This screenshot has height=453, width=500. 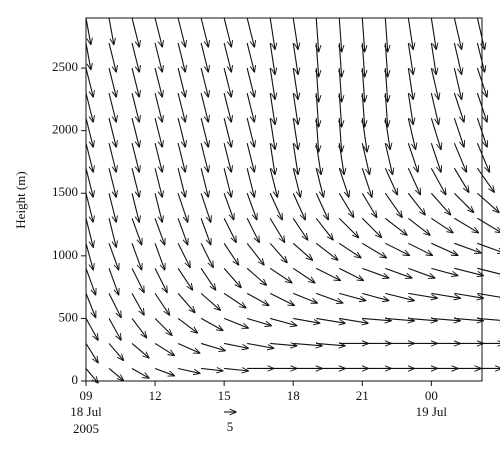 What do you see at coordinates (230, 426) in the screenshot?
I see `key-label: 5` at bounding box center [230, 426].